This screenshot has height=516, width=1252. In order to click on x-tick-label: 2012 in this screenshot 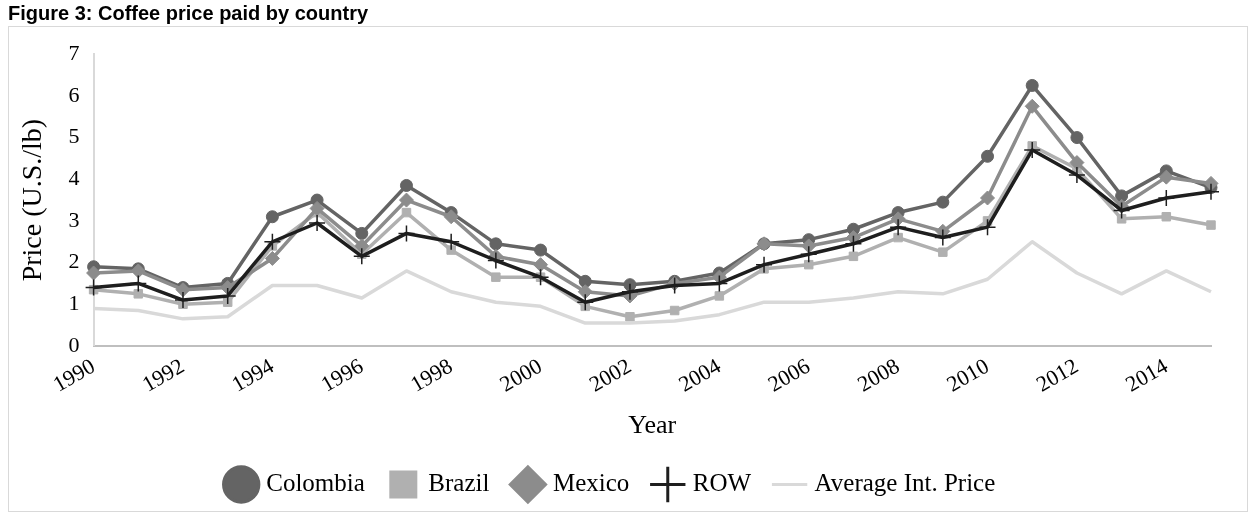, I will do `click(1057, 375)`.